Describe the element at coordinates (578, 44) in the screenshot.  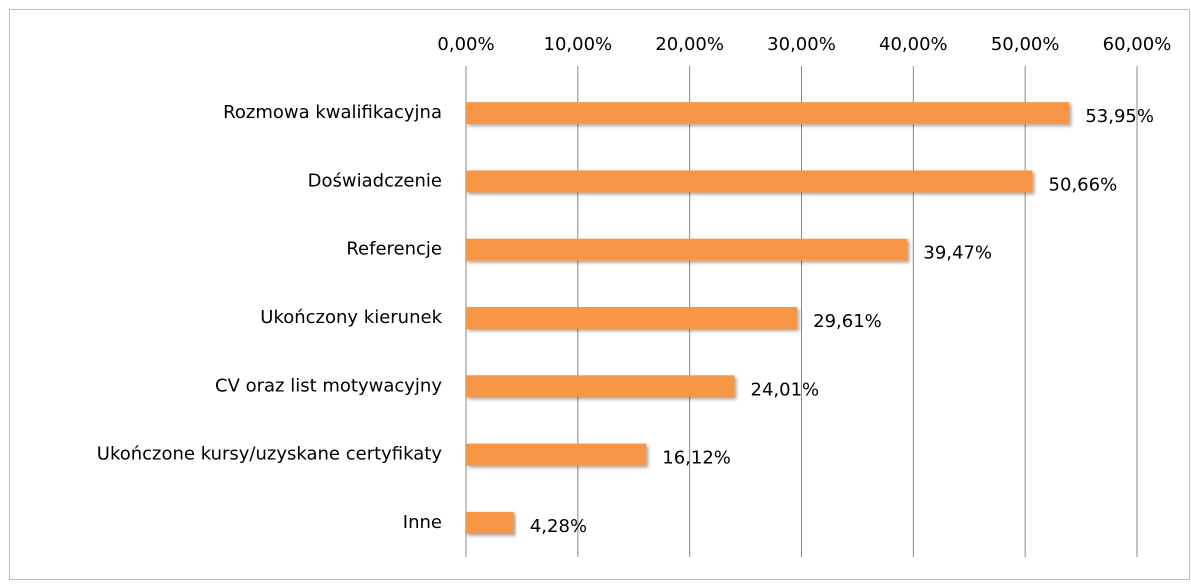
I see `x-tick-label: 10,00%` at that location.